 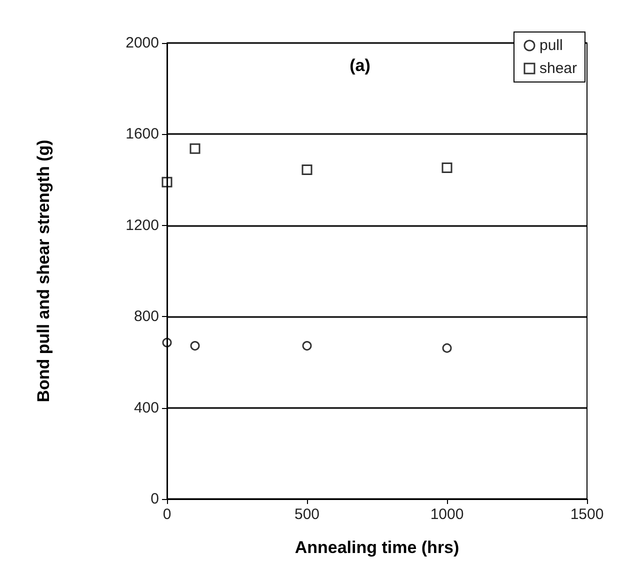 What do you see at coordinates (558, 68) in the screenshot?
I see `legend-label: shear` at bounding box center [558, 68].